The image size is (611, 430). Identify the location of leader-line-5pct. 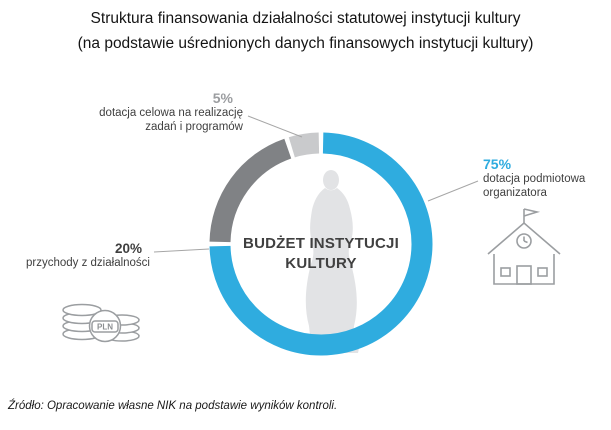
(275, 126).